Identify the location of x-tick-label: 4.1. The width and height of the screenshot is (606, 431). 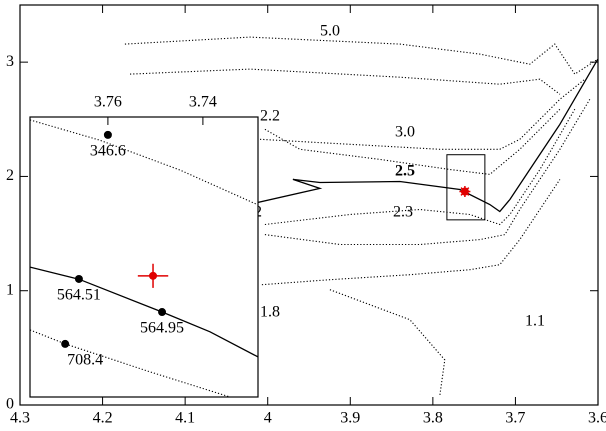
(185, 418).